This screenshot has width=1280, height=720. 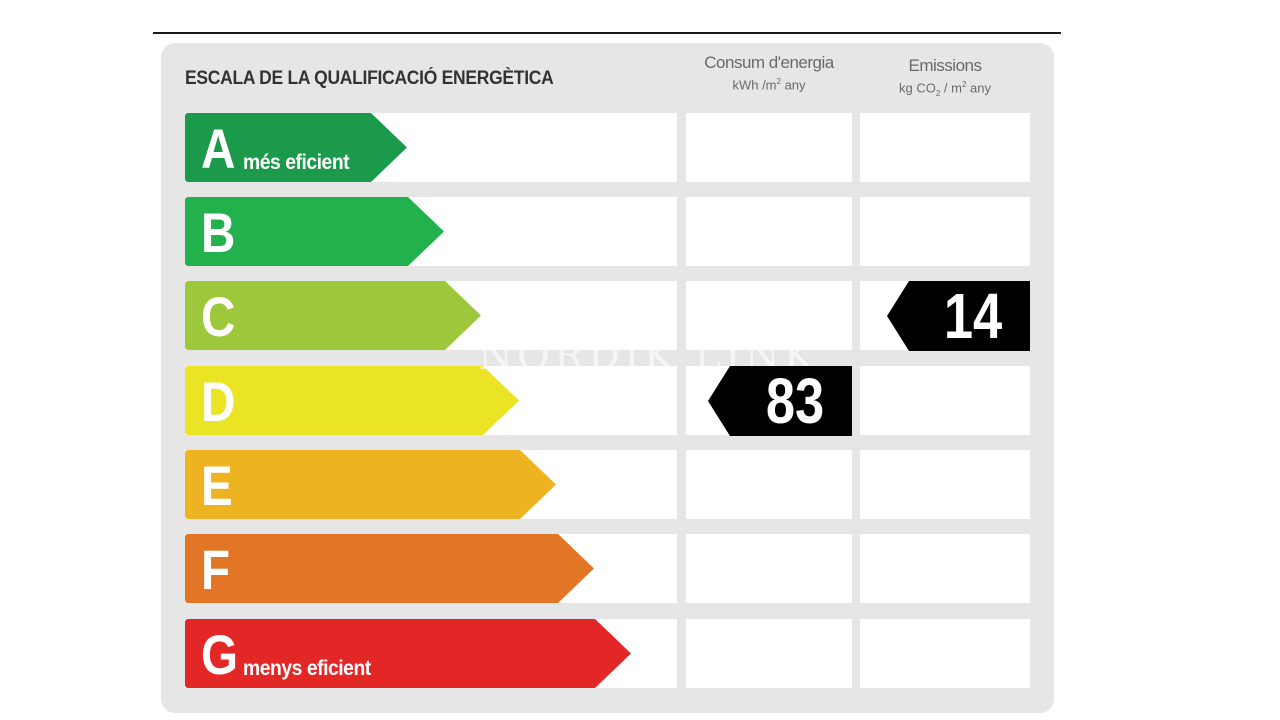 I want to click on rating-letter: B, so click(x=218, y=232).